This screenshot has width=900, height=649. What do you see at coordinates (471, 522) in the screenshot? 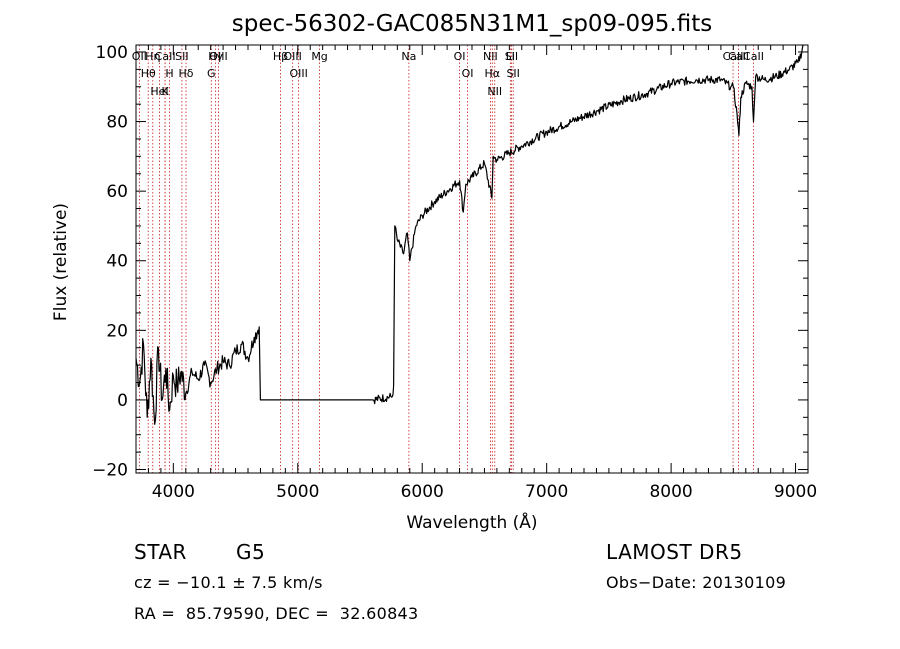
I see `x-axis-label: Wavelength (Å)` at bounding box center [471, 522].